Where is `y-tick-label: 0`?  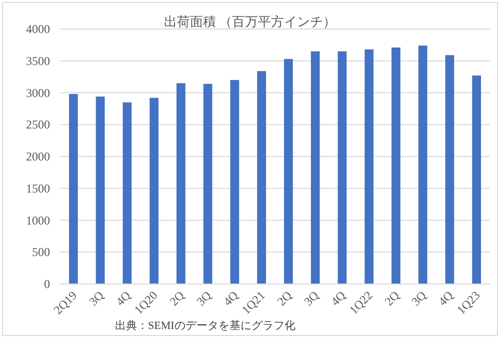 y-tick-label: 0 is located at coordinates (47, 284).